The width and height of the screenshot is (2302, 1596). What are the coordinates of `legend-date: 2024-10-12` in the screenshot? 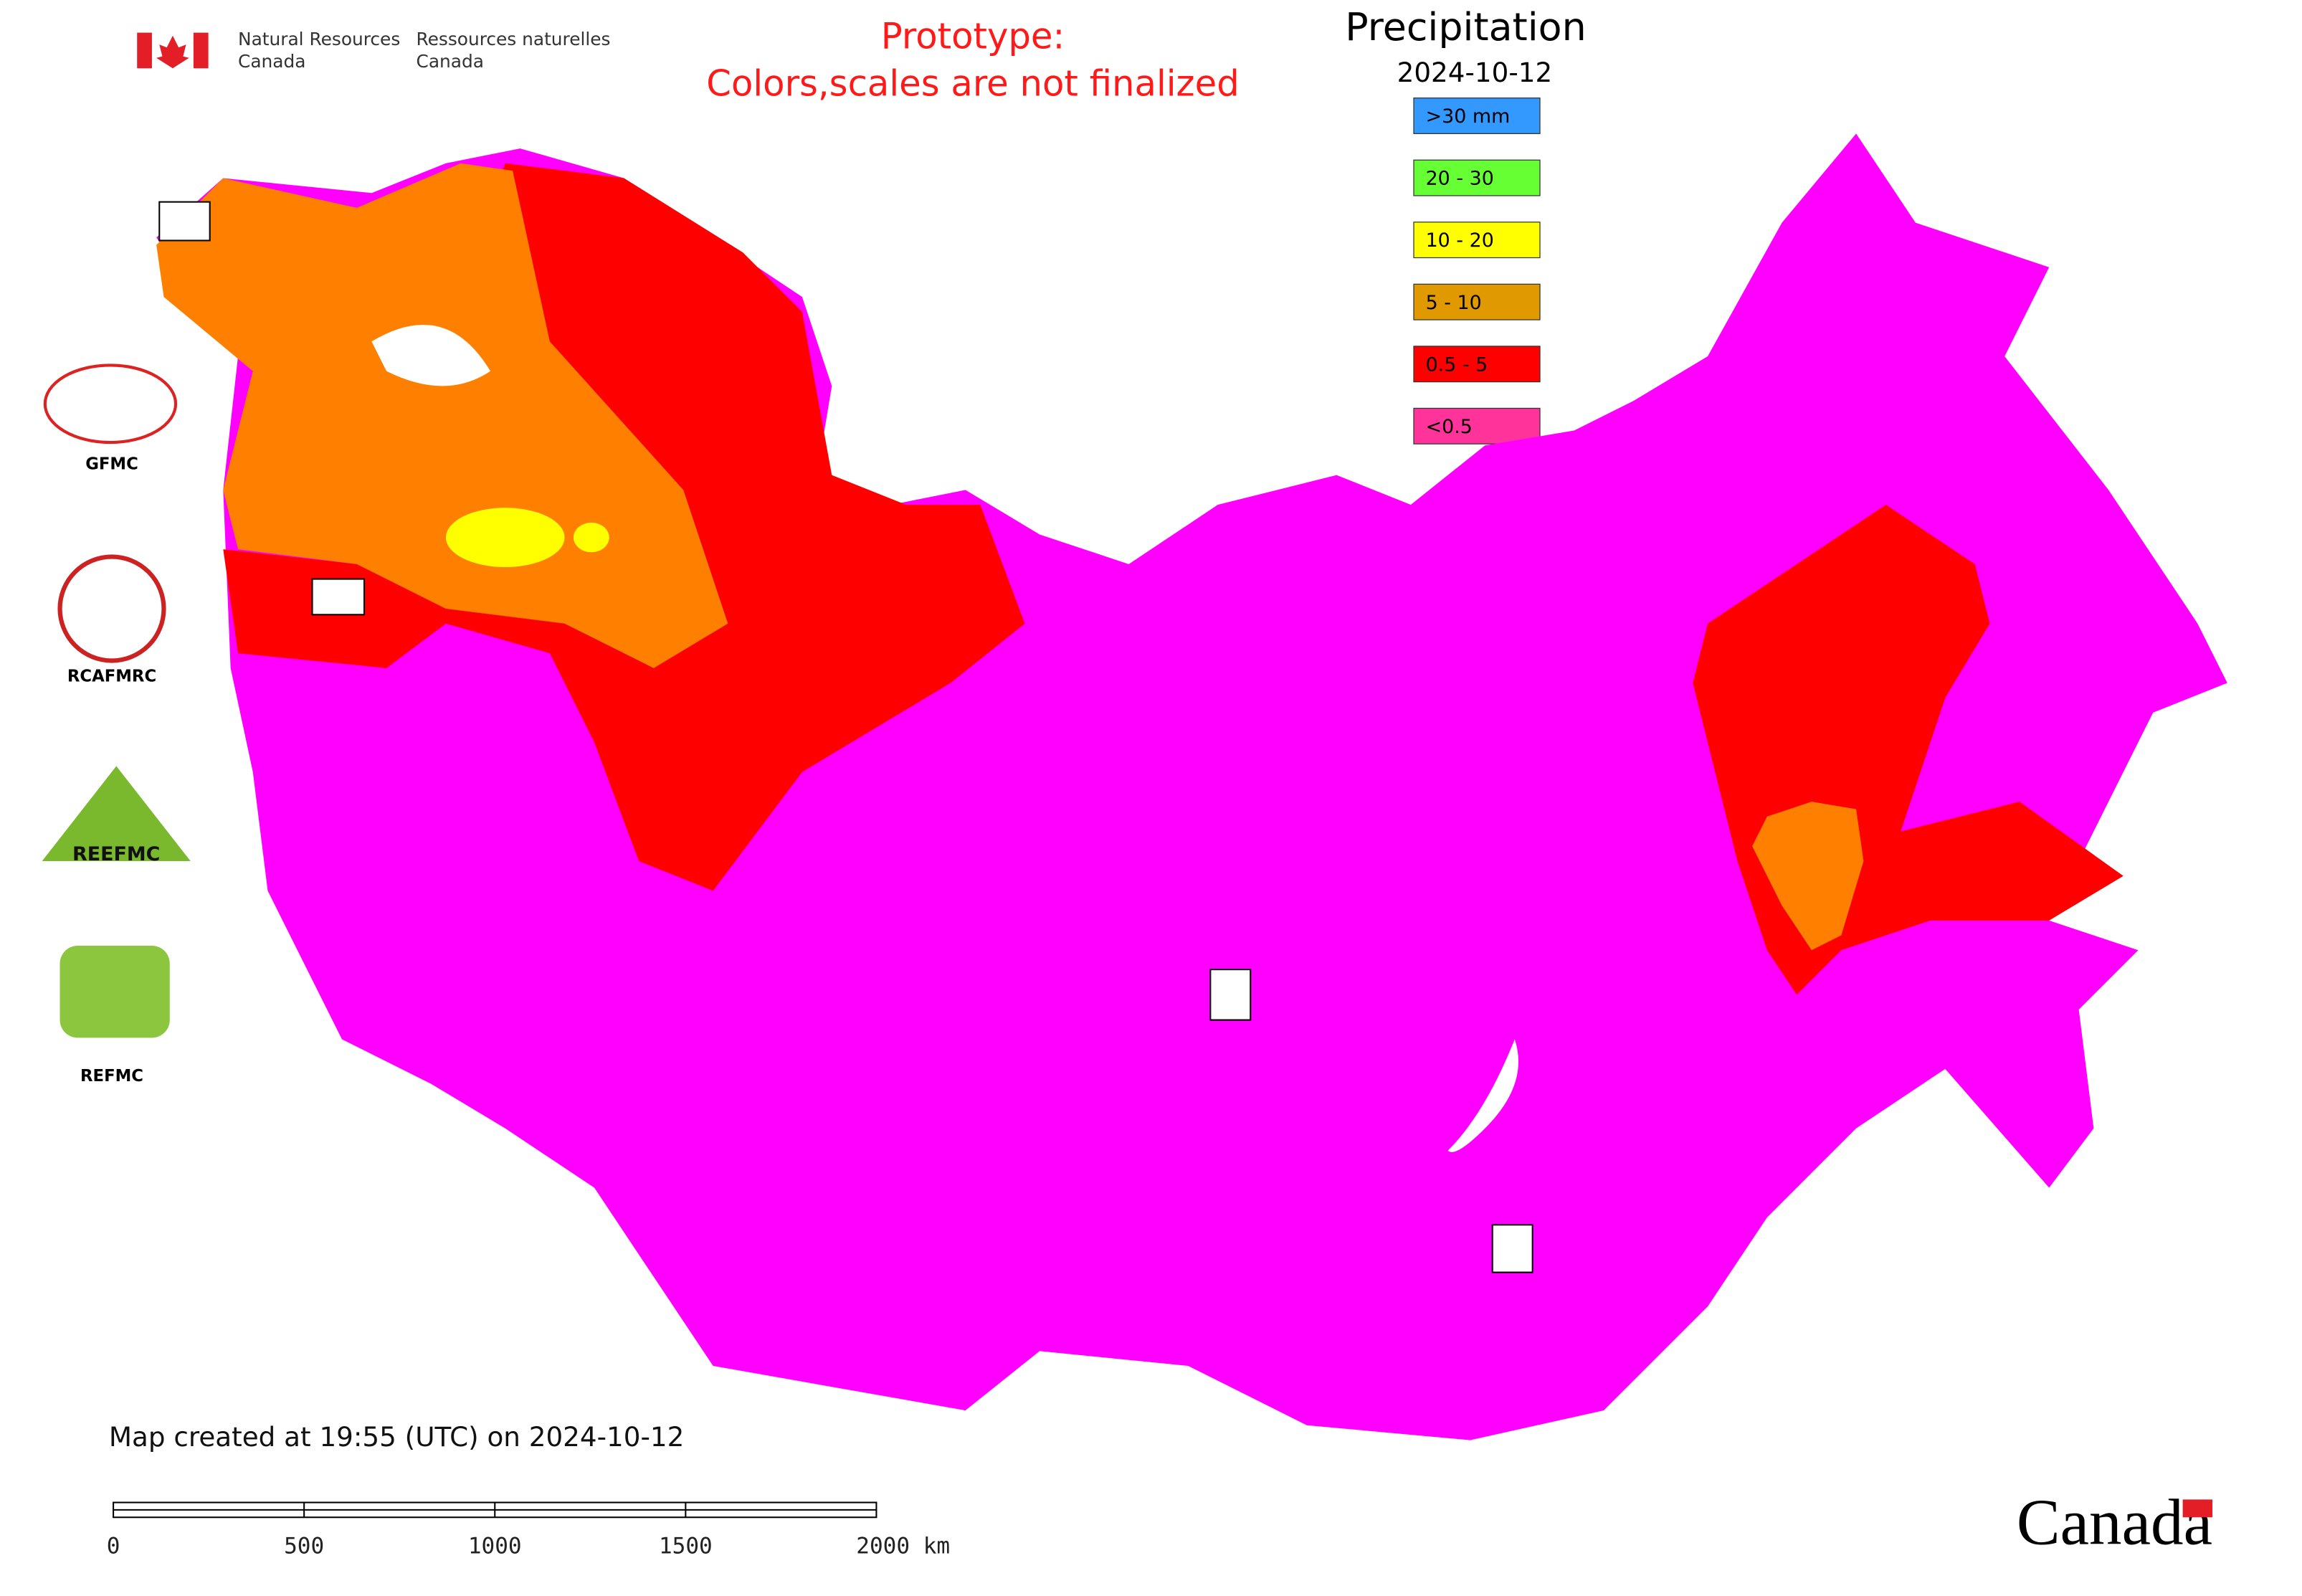 It's located at (1475, 72).